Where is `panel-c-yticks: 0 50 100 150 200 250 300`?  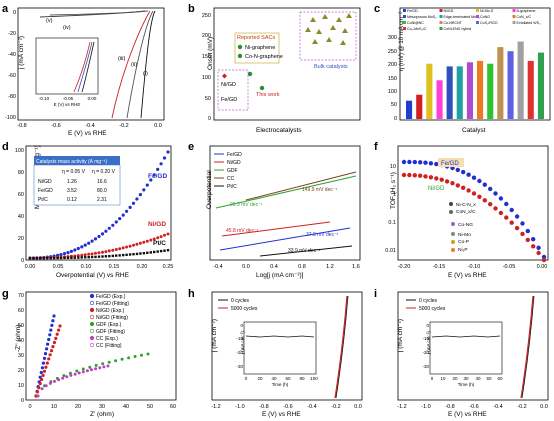
panel-c-yticks: 0 50 100 150 200 250 300 is located at coordinates (392, 78).